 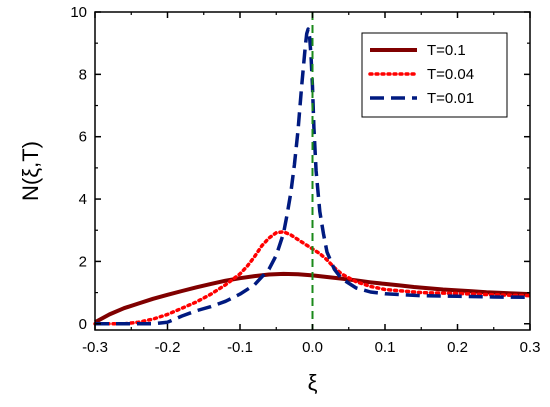 What do you see at coordinates (83, 137) in the screenshot?
I see `y-tick-label: 6` at bounding box center [83, 137].